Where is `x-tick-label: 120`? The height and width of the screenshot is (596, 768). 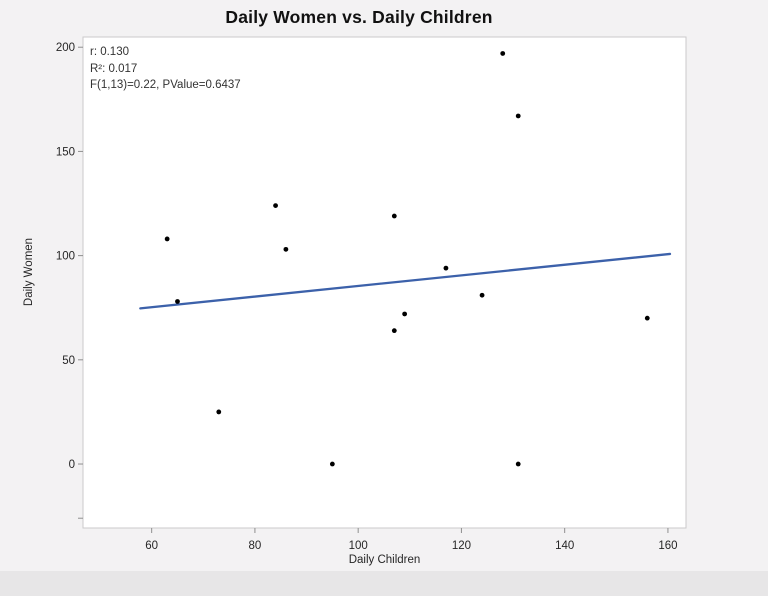
x-tick-label: 120 is located at coordinates (461, 546).